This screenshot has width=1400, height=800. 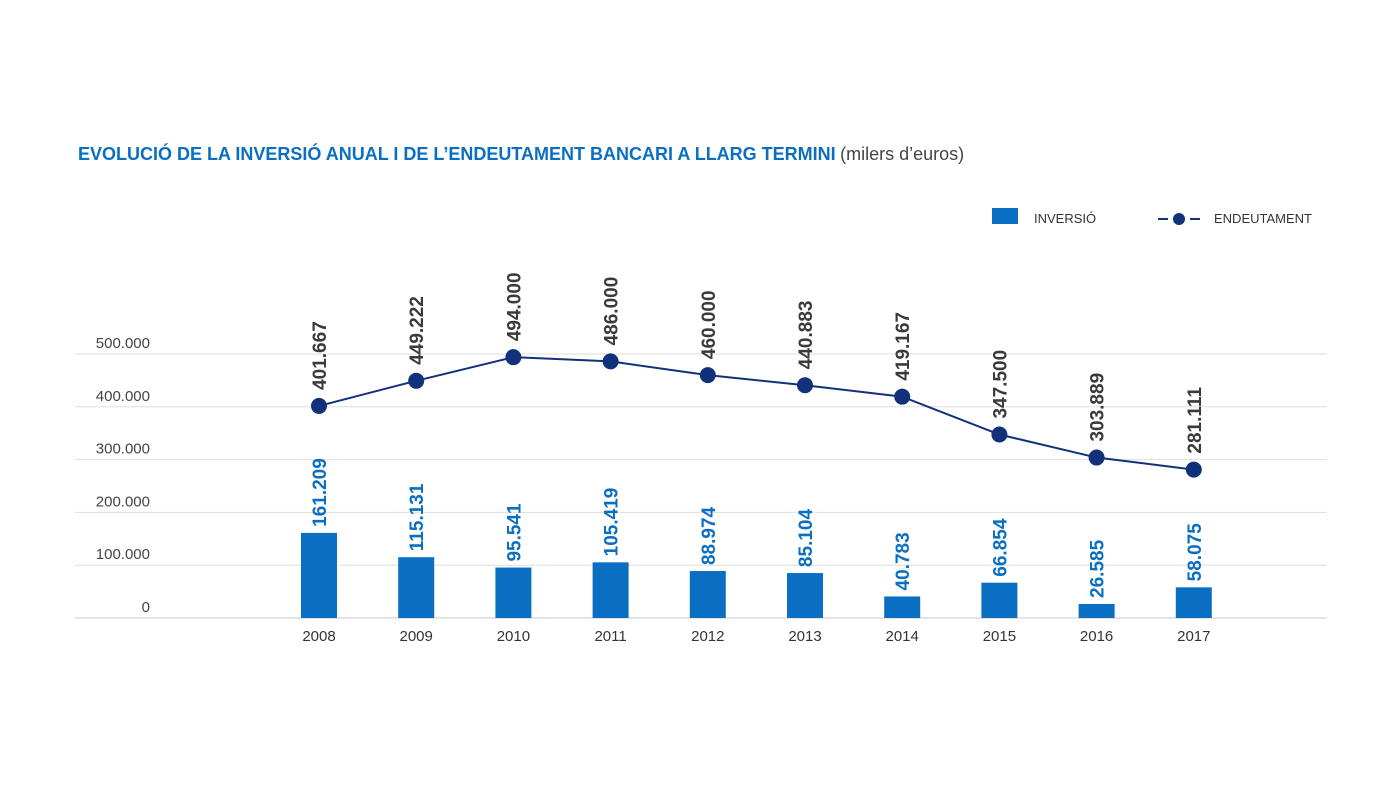 What do you see at coordinates (417, 330) in the screenshot?
I see `line-data-label: 449.222` at bounding box center [417, 330].